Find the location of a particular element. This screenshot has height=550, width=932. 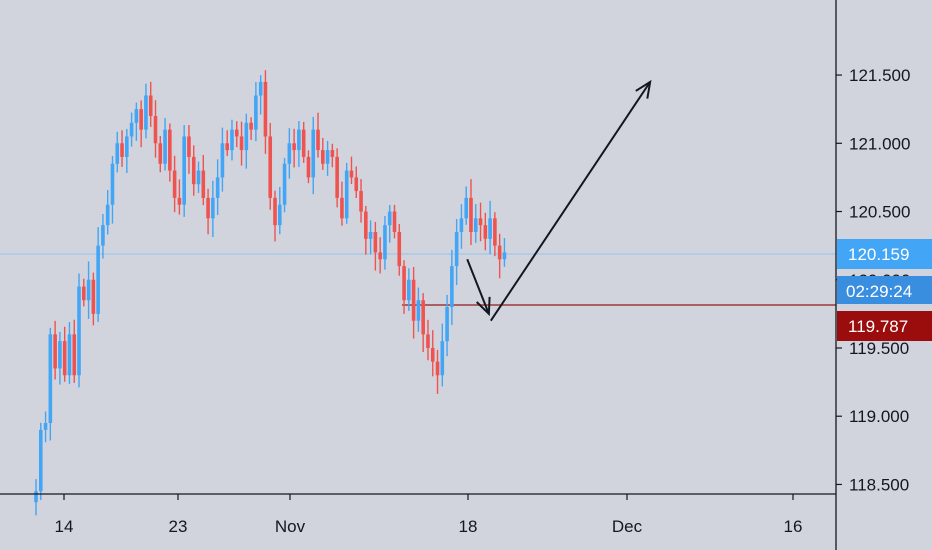

x-tick-label: Nov is located at coordinates (290, 526).